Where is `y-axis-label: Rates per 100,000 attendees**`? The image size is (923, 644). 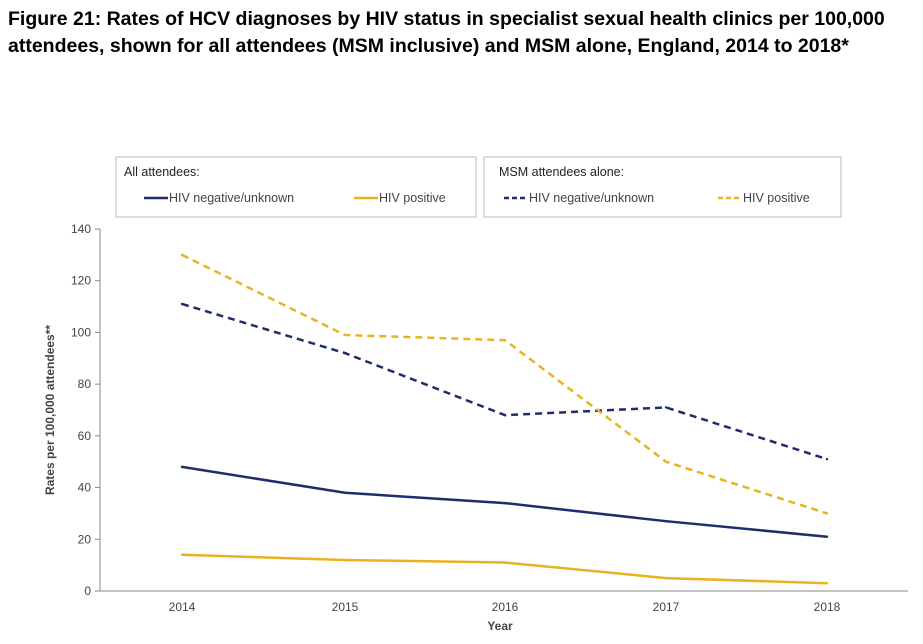 y-axis-label: Rates per 100,000 attendees** is located at coordinates (50, 410).